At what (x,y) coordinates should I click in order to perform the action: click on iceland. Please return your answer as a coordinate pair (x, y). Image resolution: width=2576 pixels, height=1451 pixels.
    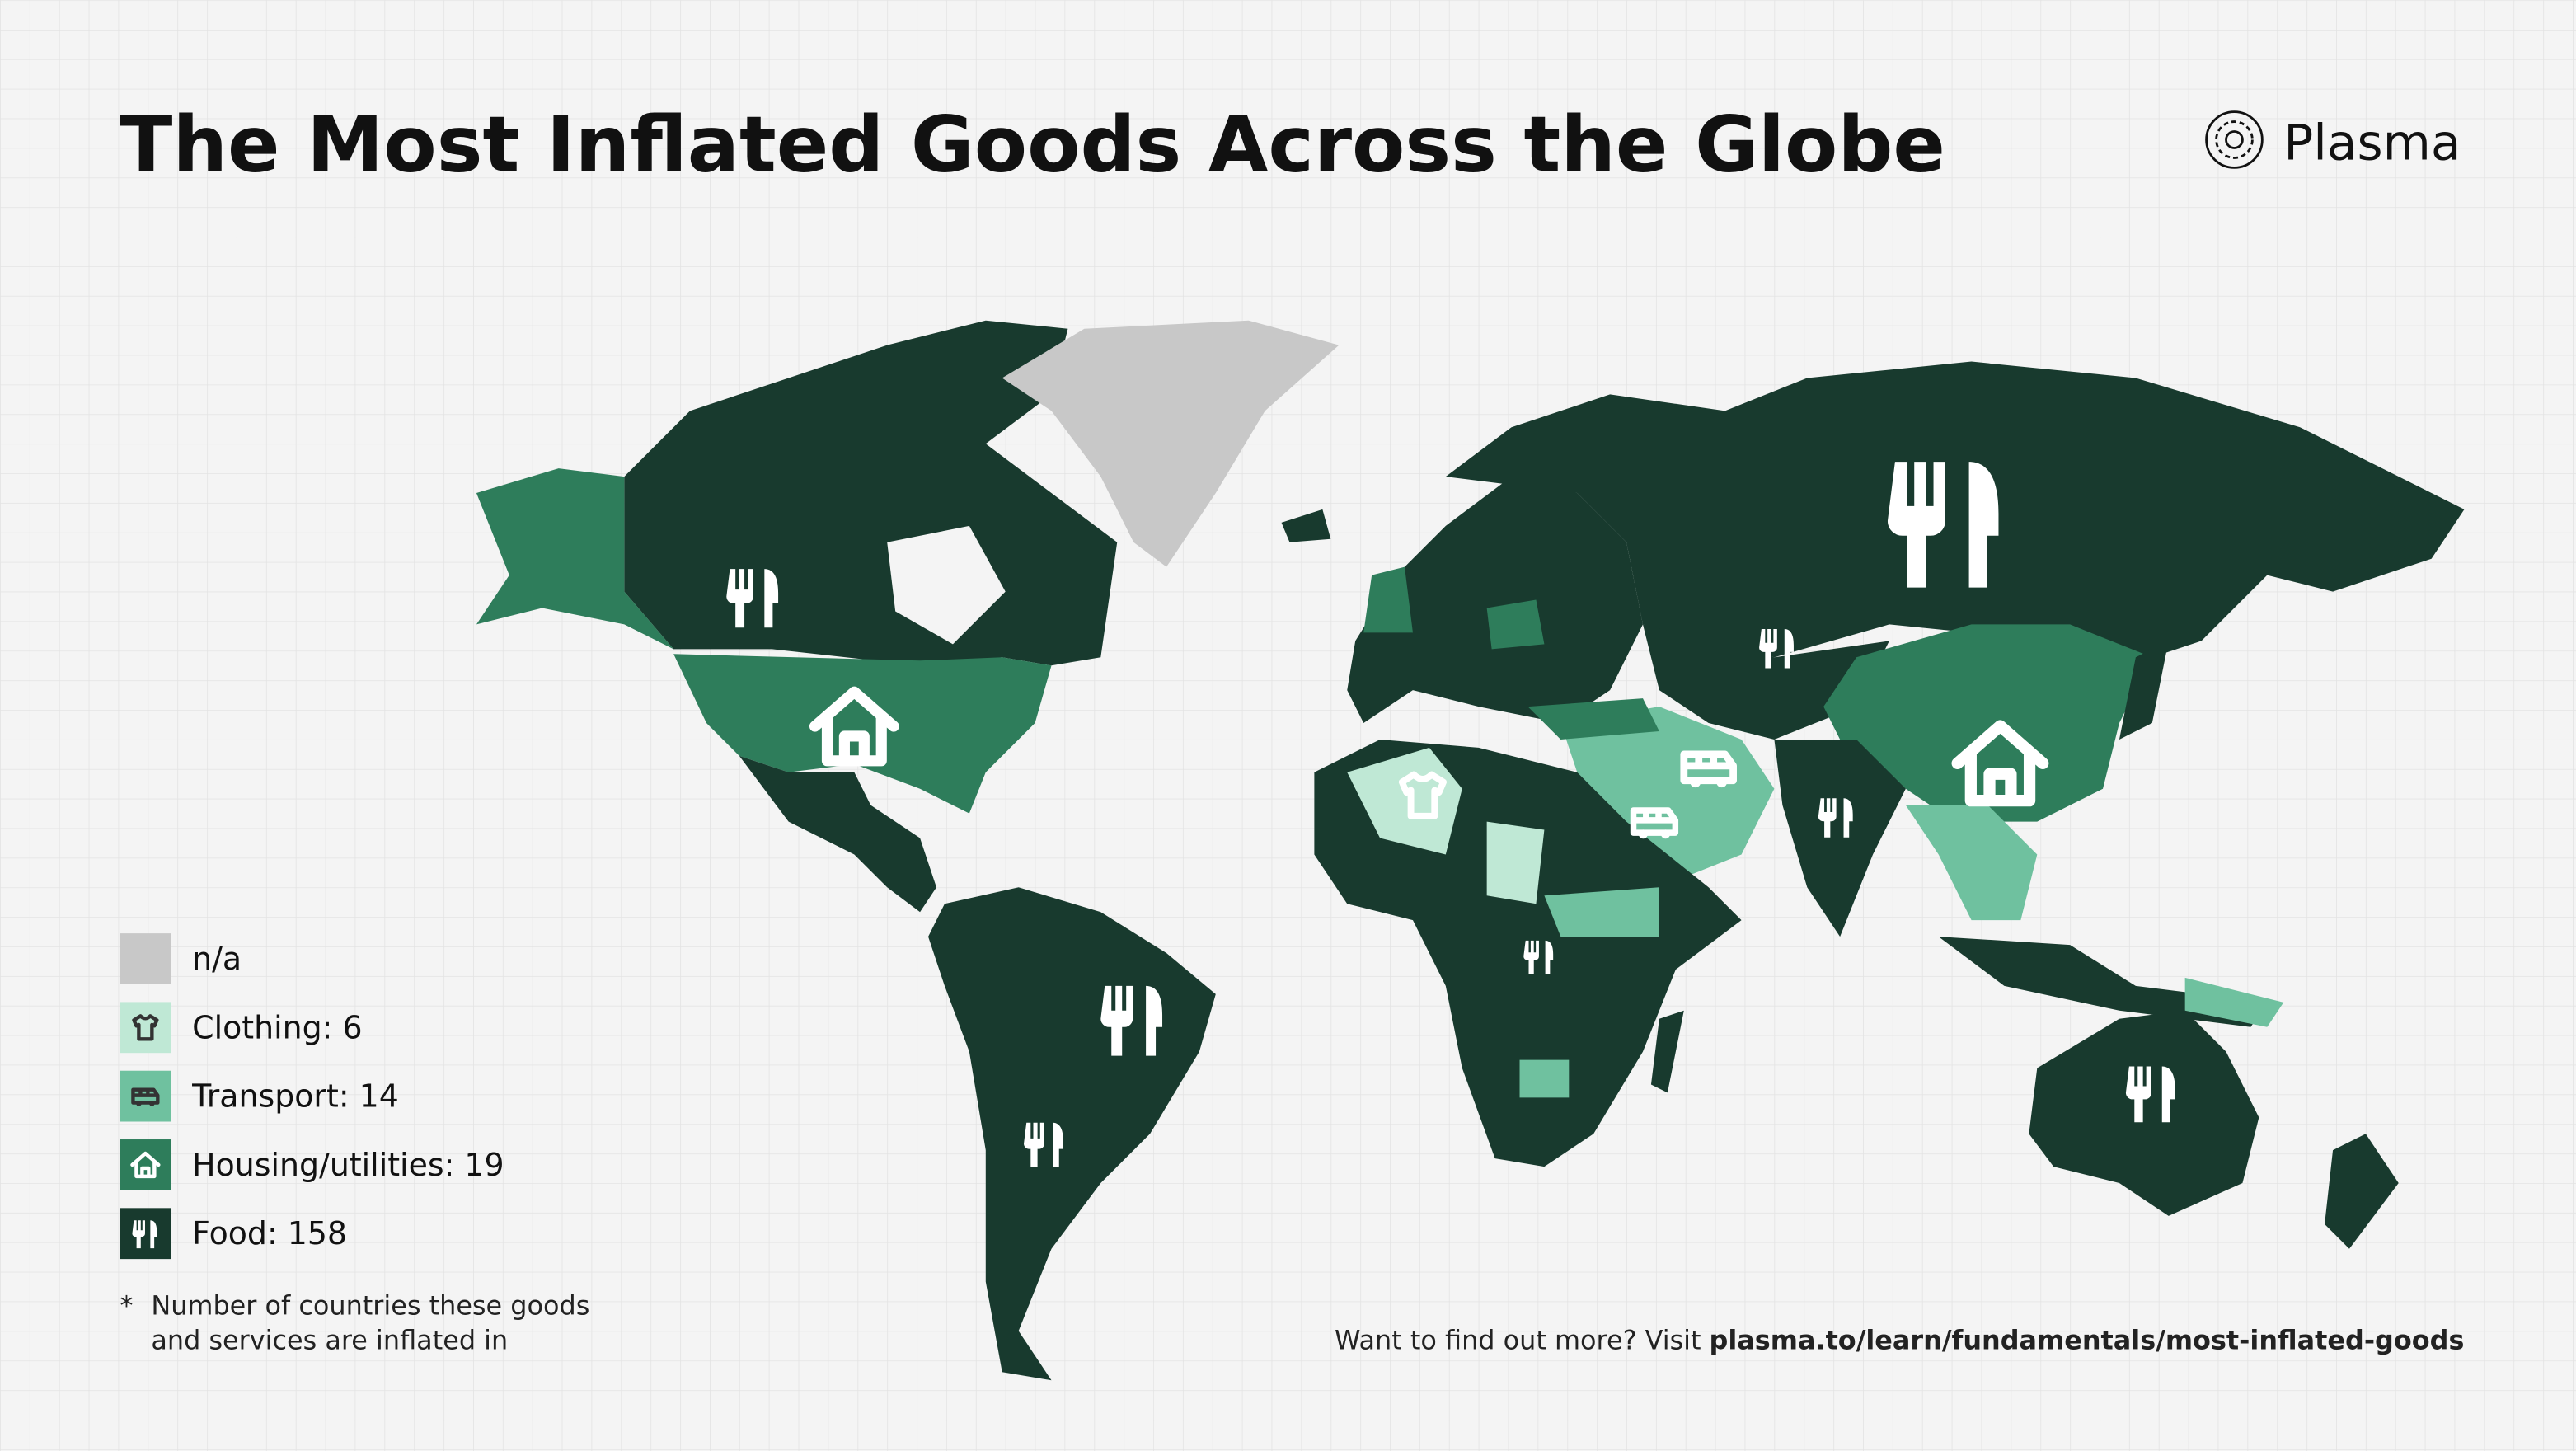
    Looking at the image, I should click on (1306, 526).